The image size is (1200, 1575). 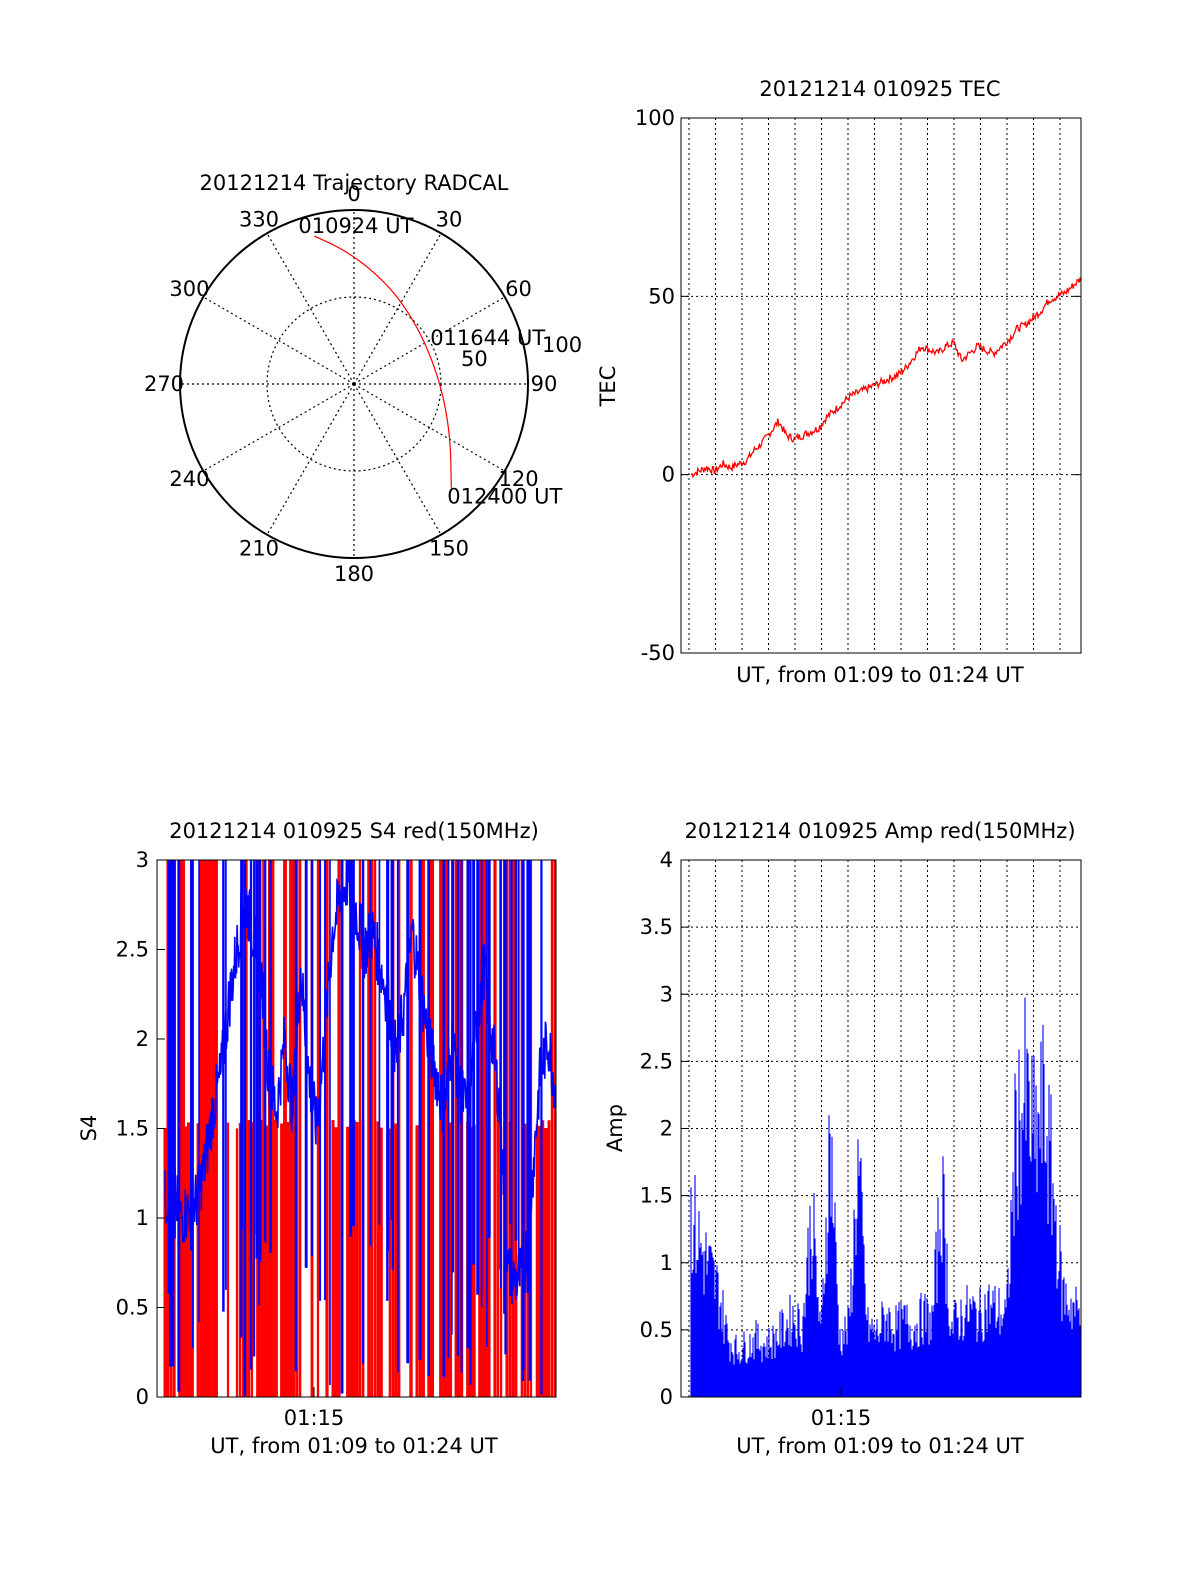 What do you see at coordinates (656, 1196) in the screenshot?
I see `amp-ytick-label: 1.5` at bounding box center [656, 1196].